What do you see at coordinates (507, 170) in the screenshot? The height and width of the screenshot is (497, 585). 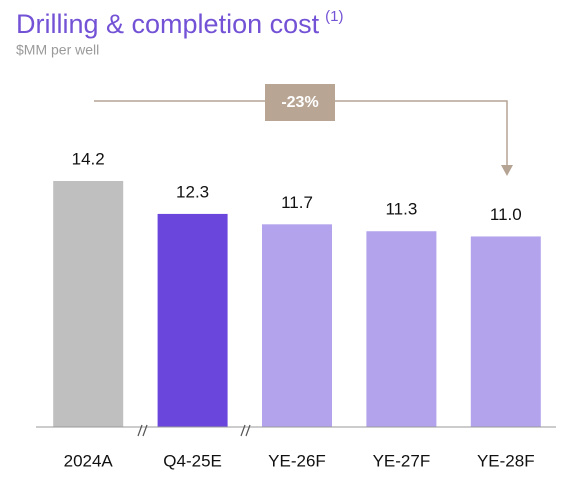 I see `arrow-head` at bounding box center [507, 170].